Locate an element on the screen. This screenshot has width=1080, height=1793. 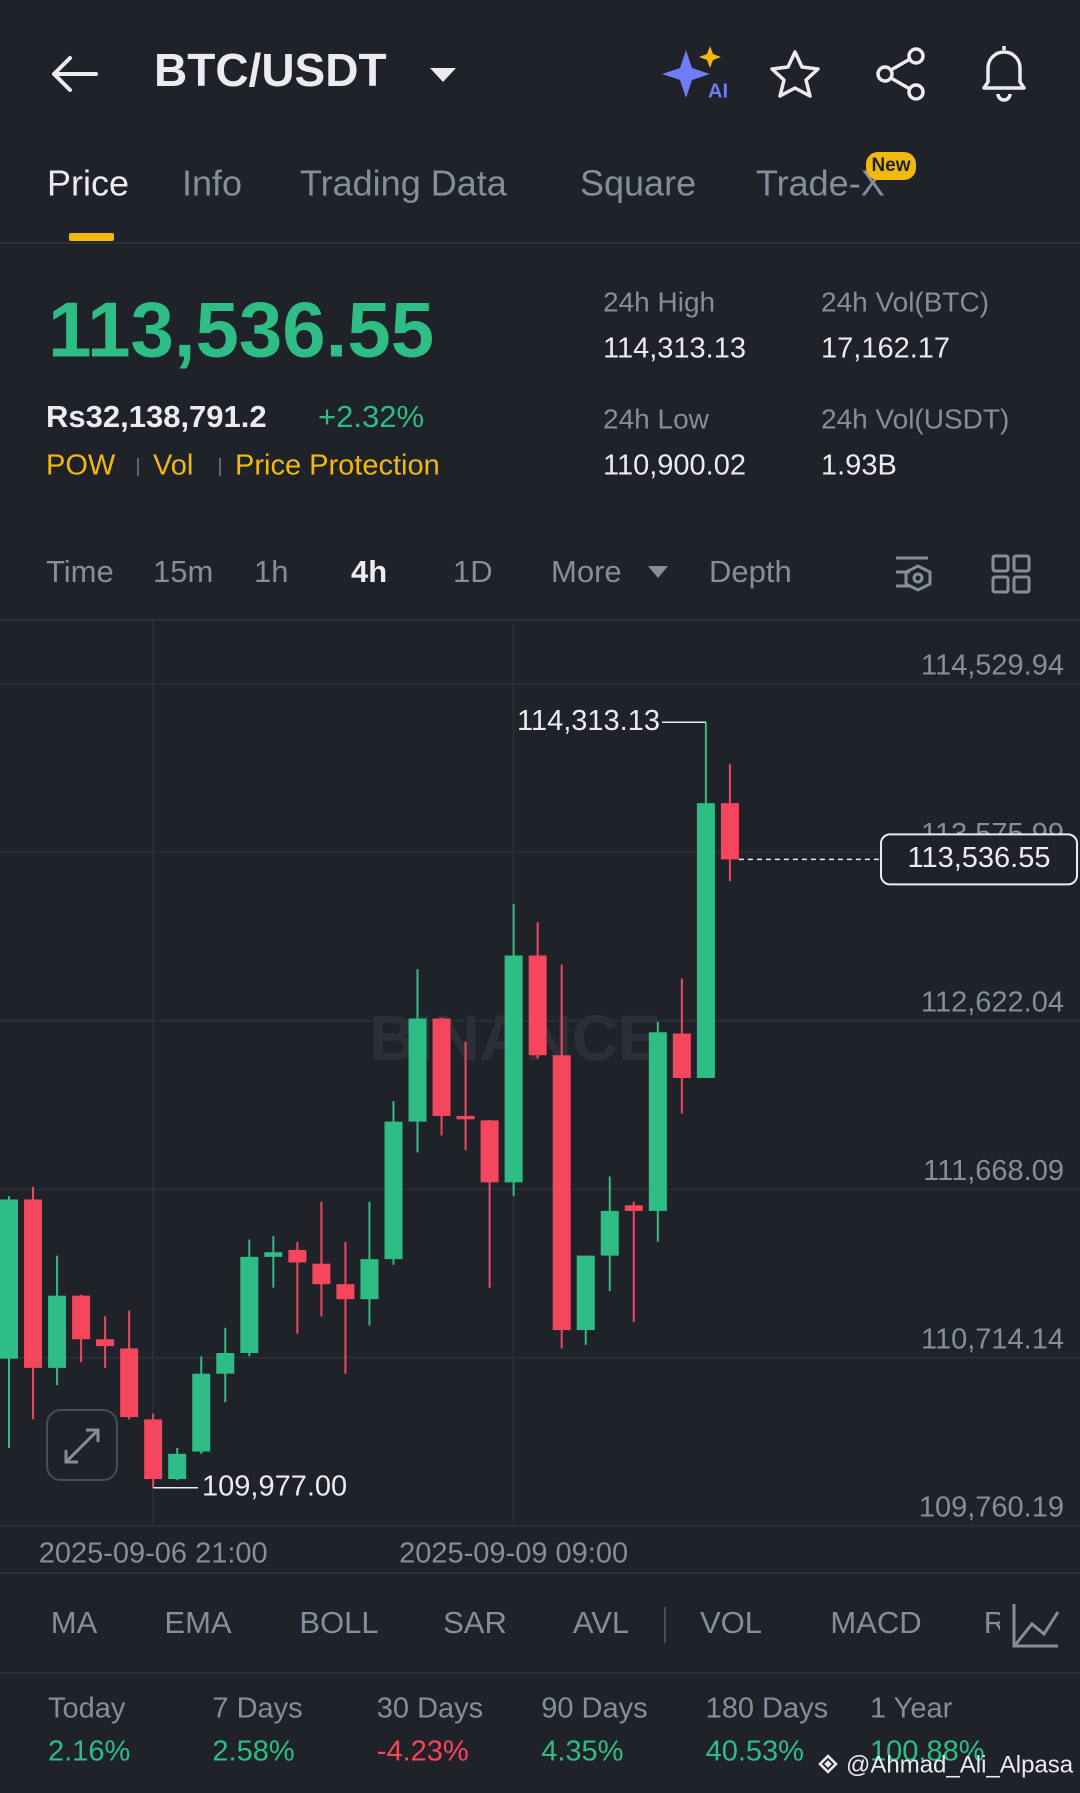
high-marker-label: 114,313.13 is located at coordinates (588, 721).